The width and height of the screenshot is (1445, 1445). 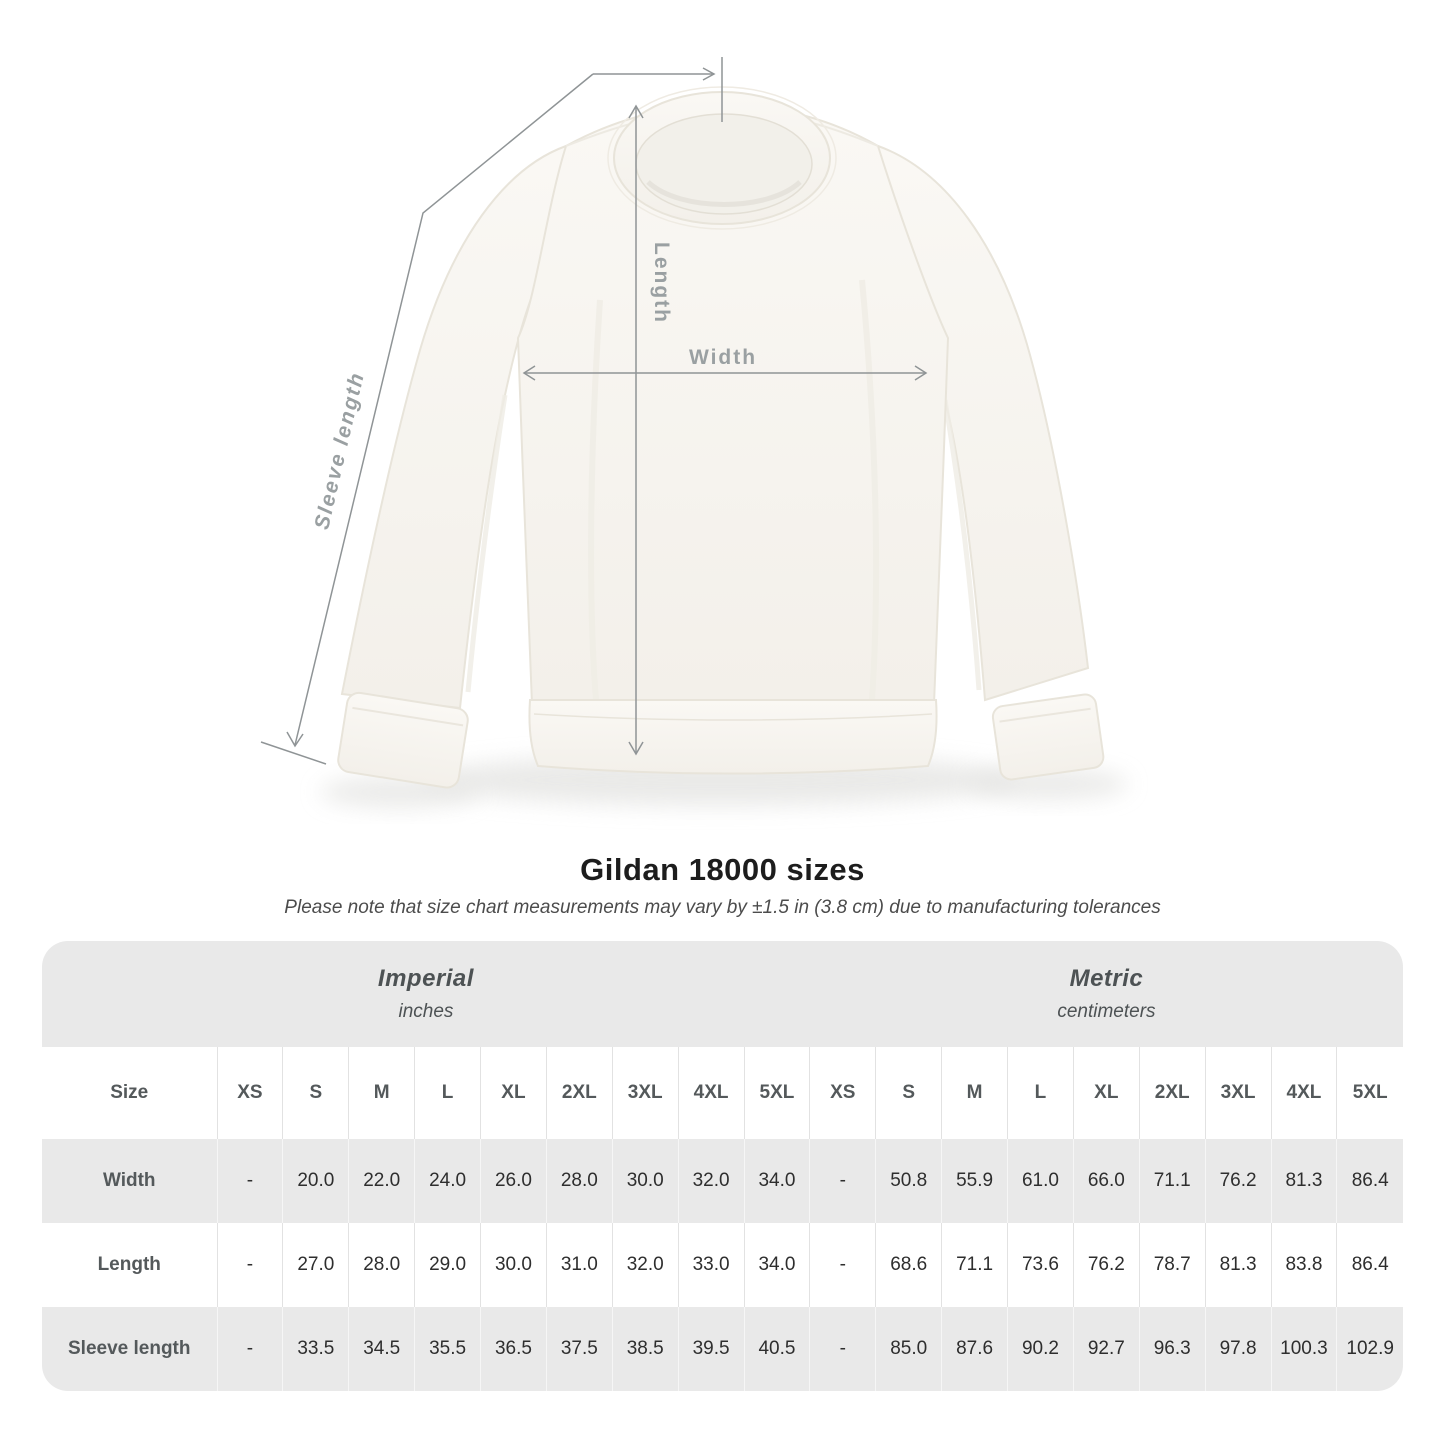 What do you see at coordinates (315, 1181) in the screenshot?
I see `value-cell: 20.0` at bounding box center [315, 1181].